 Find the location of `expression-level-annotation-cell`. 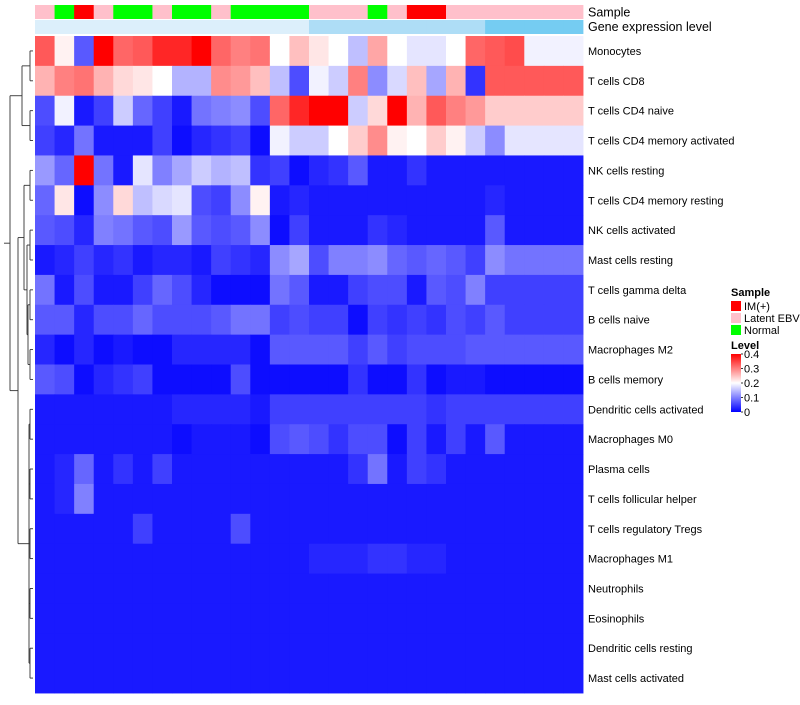

expression-level-annotation-cell is located at coordinates (514, 27).